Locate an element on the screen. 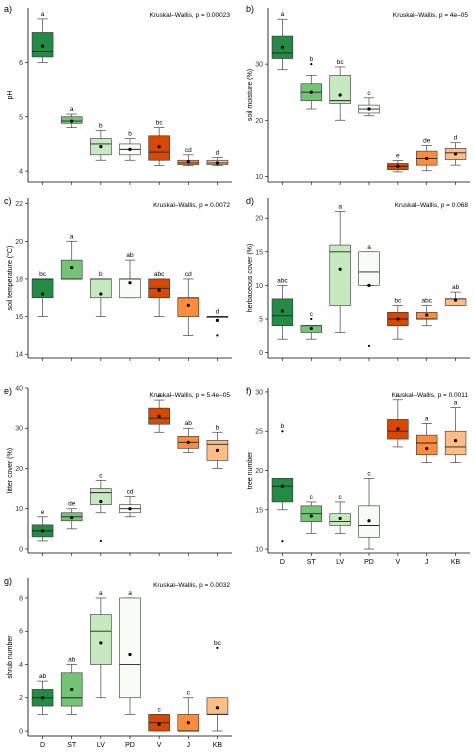 This screenshot has height=753, width=474. box-ST: a is located at coordinates (71, 117).